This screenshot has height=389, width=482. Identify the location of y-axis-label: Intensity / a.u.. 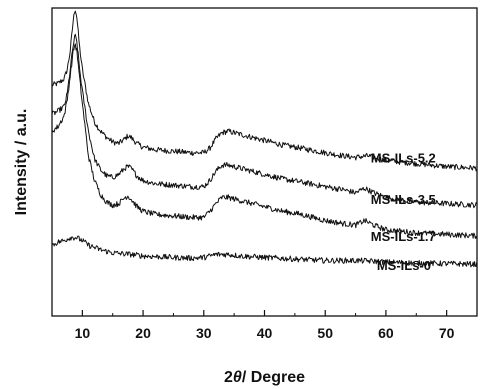
(21, 162).